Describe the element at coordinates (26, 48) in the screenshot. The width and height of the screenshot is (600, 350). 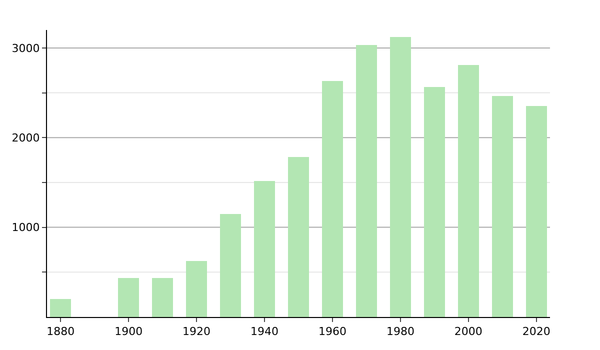
I see `y-tick-label: 3000` at that location.